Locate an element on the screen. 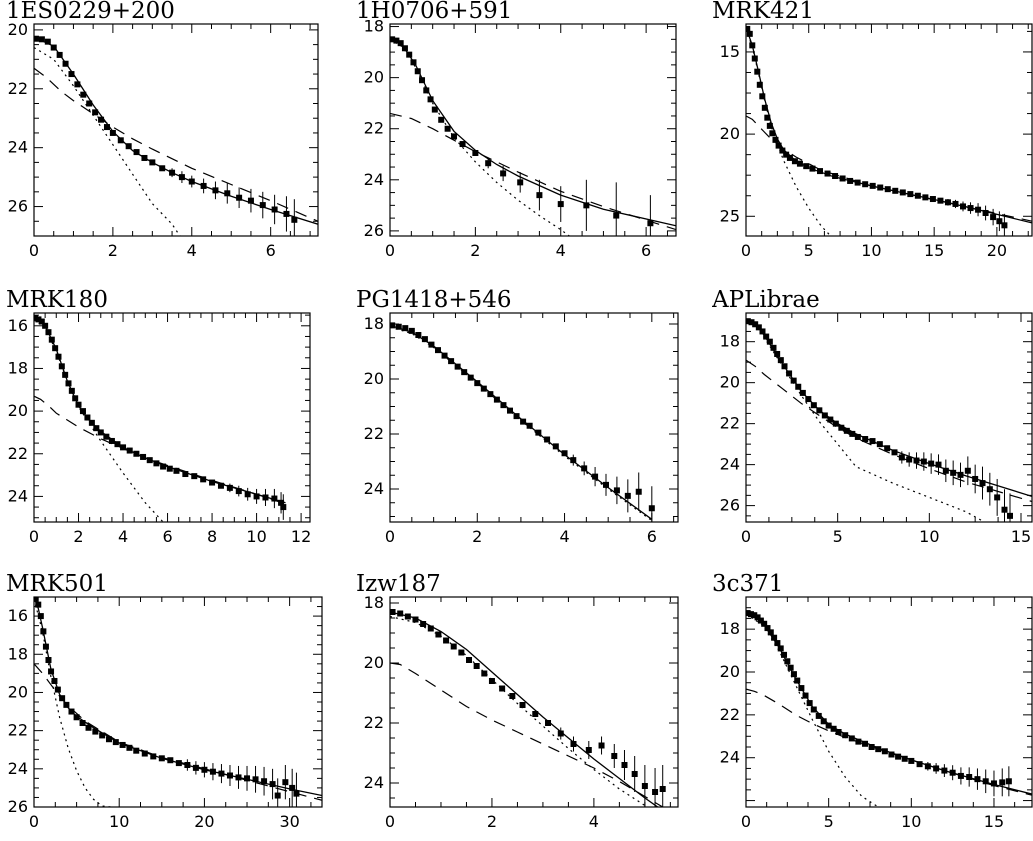 This screenshot has height=841, width=1033. plot-frame is located at coordinates (889, 130).